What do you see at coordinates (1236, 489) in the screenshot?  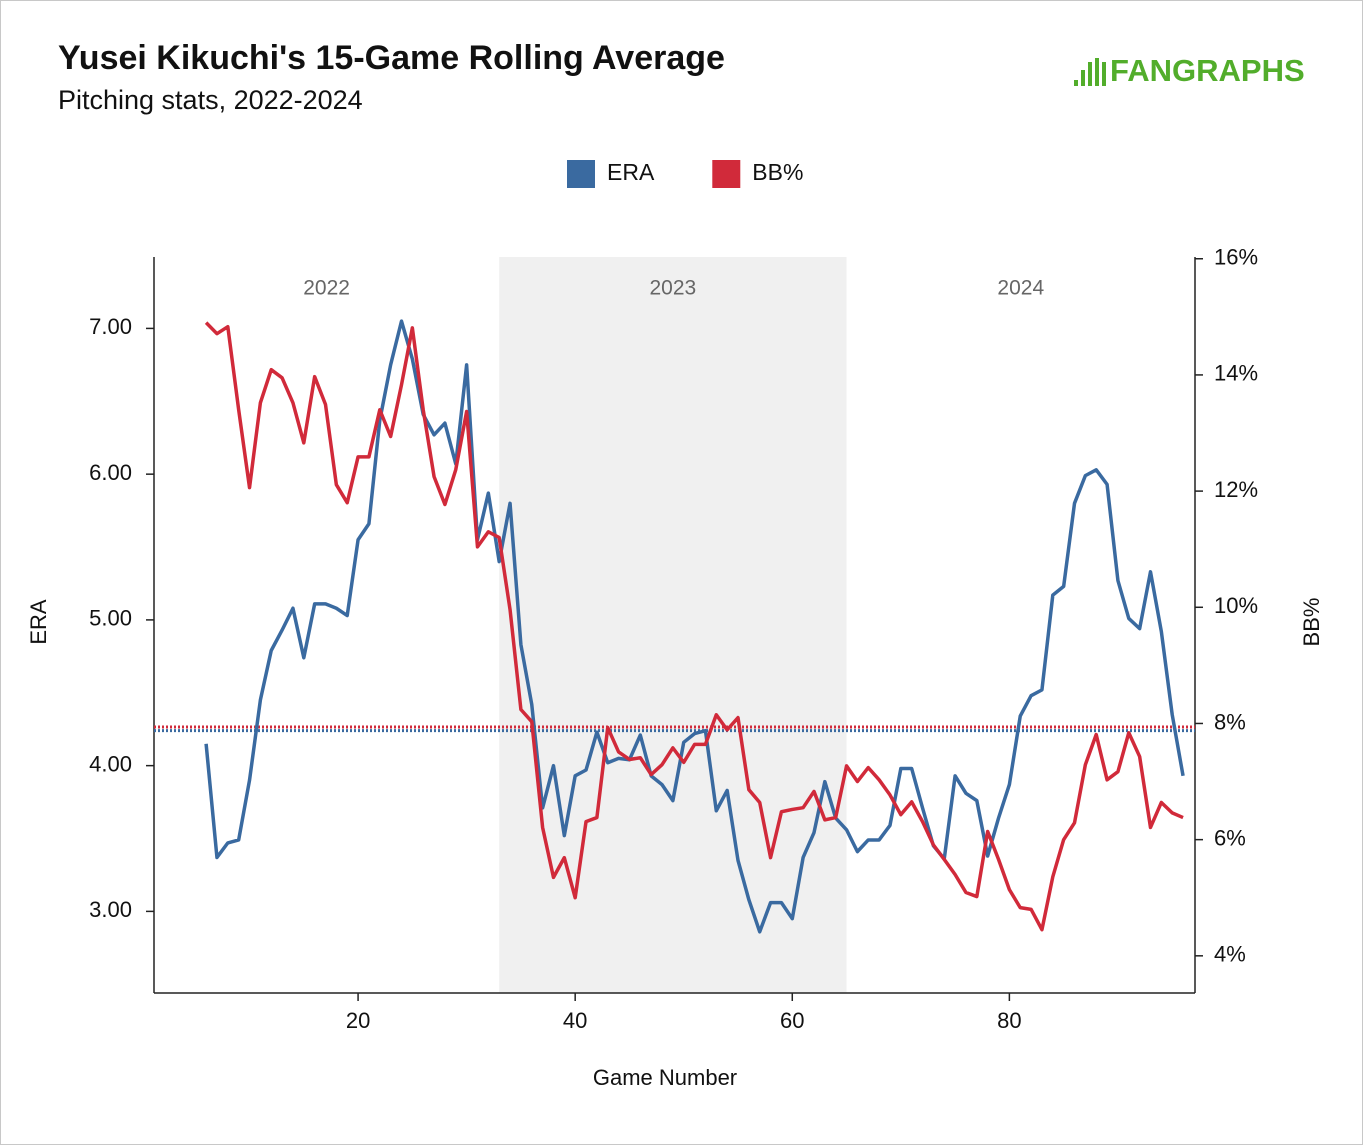 I see `y2-tick-label: 12%` at bounding box center [1236, 489].